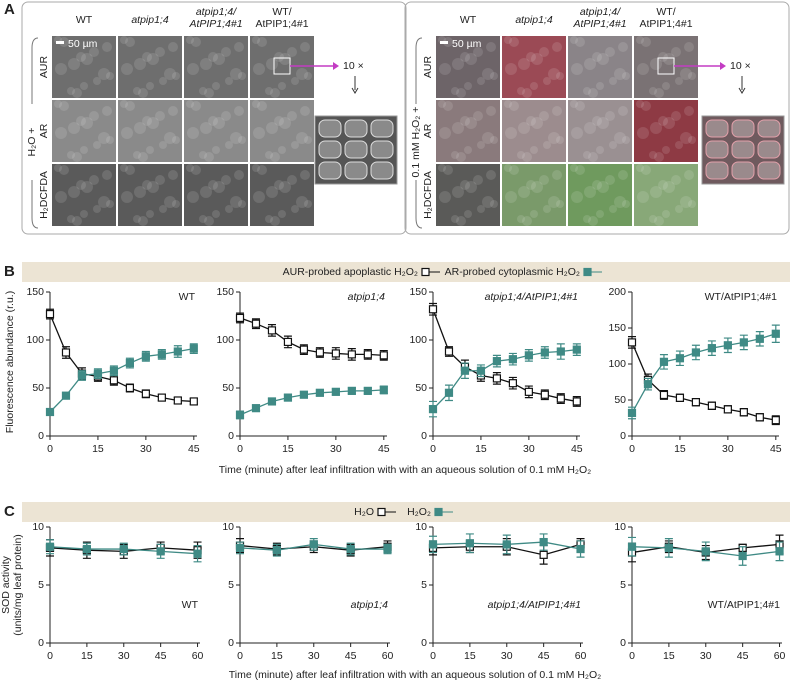 The height and width of the screenshot is (684, 793). What do you see at coordinates (534, 20) in the screenshot?
I see `column-header: atpip1;4` at bounding box center [534, 20].